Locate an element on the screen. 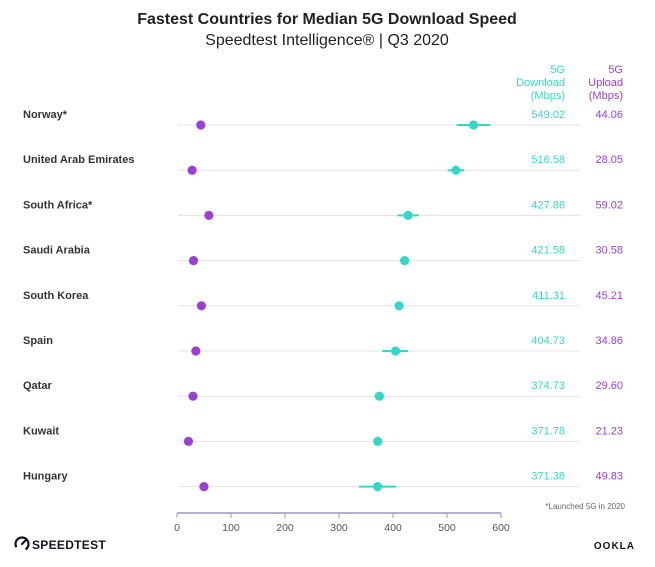 Image resolution: width=655 pixels, height=567 pixels. x-tick-label: 600 is located at coordinates (501, 528).